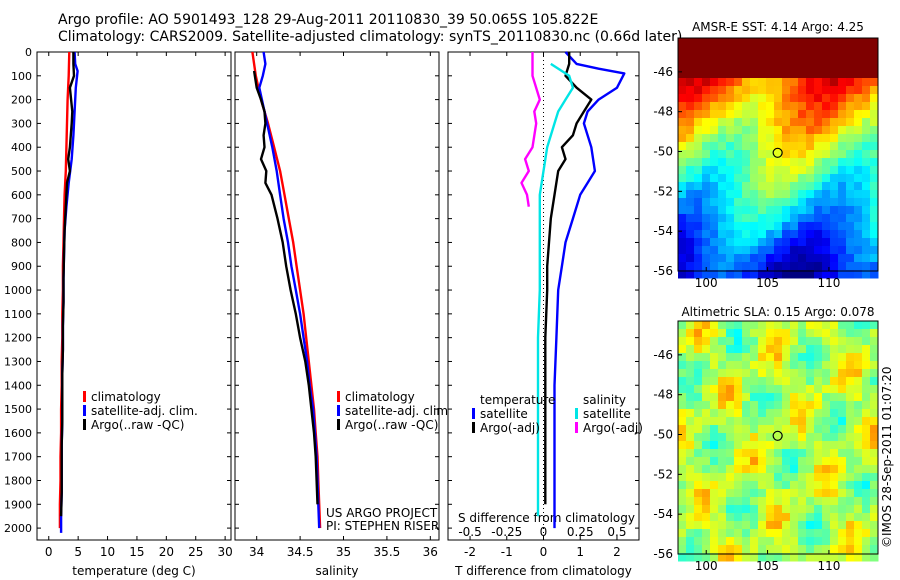 The height and width of the screenshot is (580, 900). What do you see at coordinates (778, 27) in the screenshot?
I see `map-title: AMSR-E SST: 4.14 Argo: 4.25` at bounding box center [778, 27].